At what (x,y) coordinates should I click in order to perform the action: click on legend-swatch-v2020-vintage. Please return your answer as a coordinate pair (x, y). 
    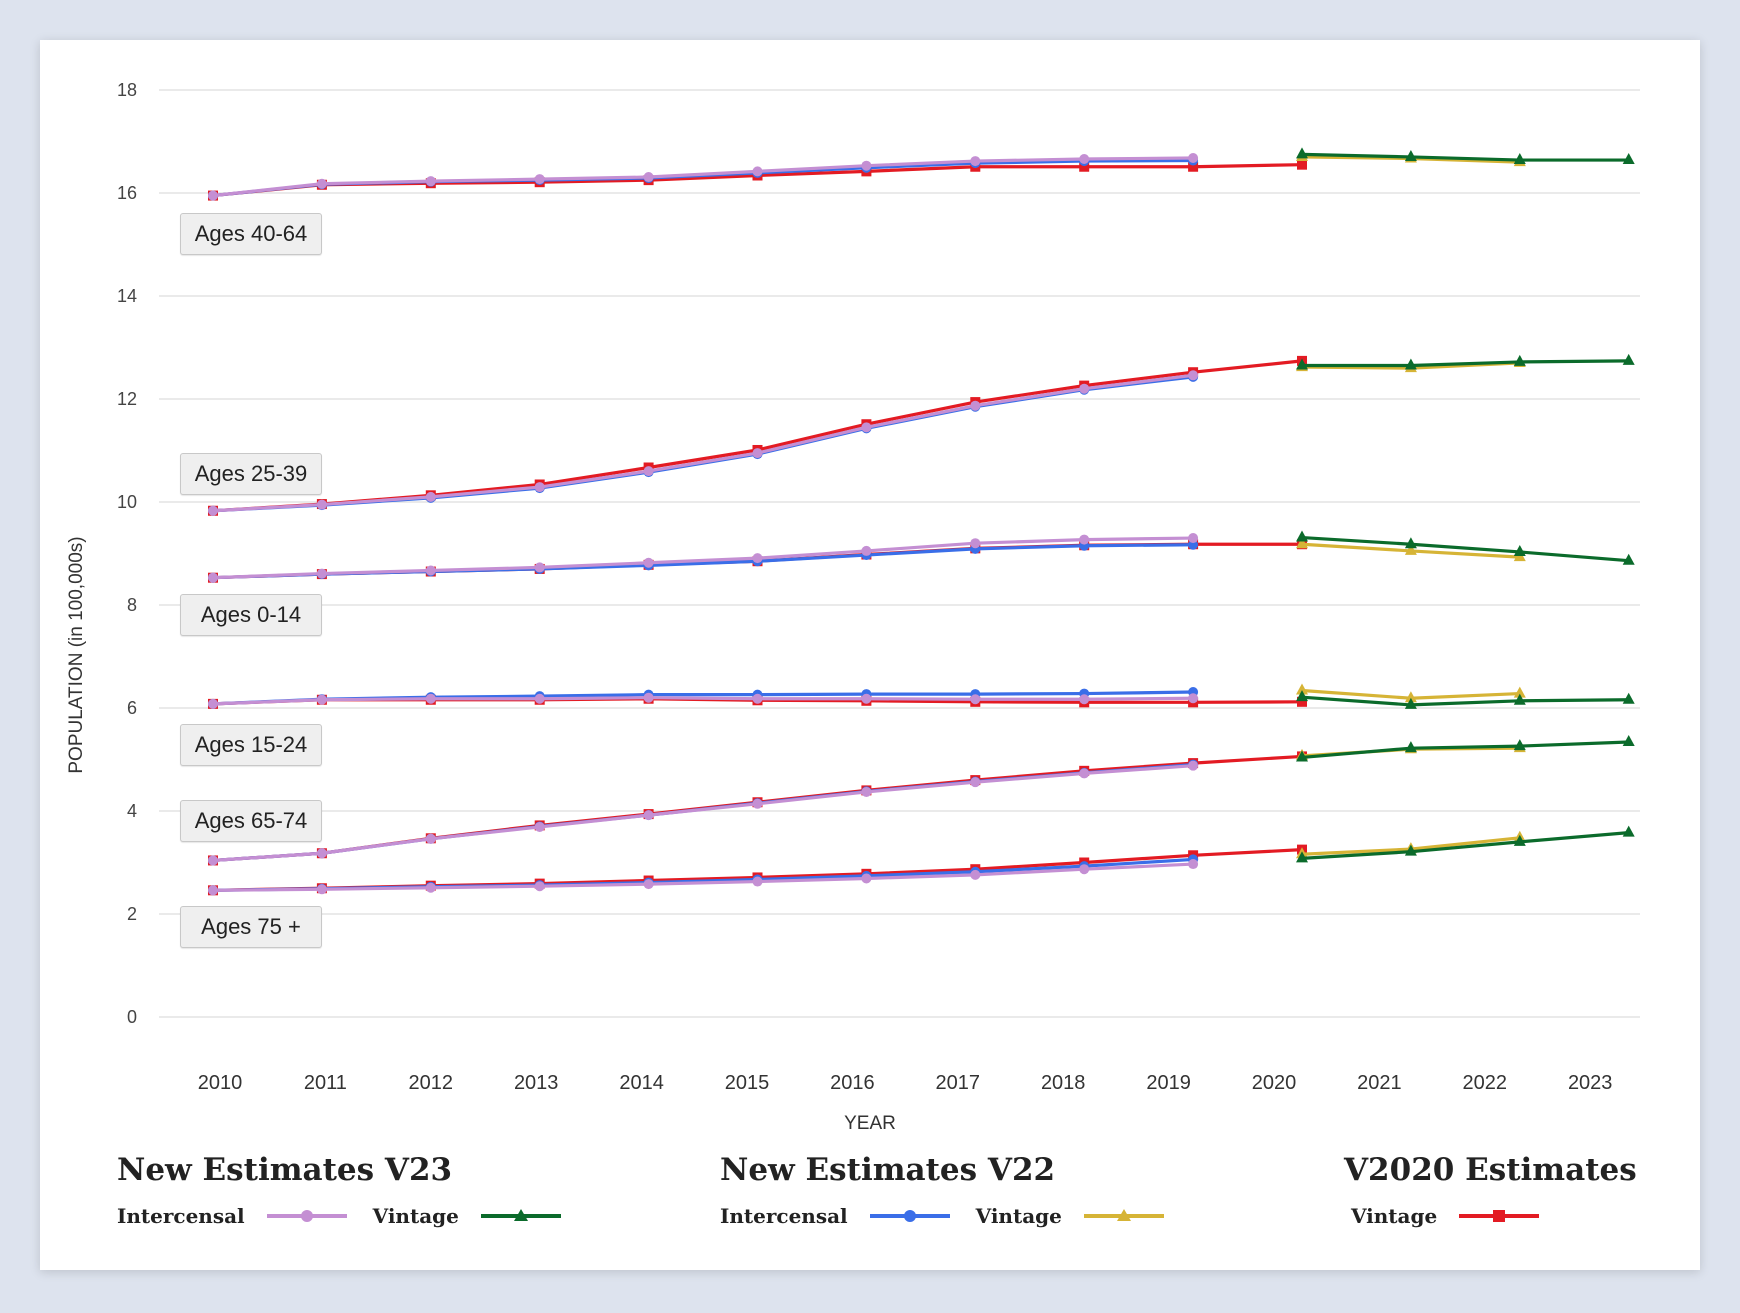
    Looking at the image, I should click on (1499, 1216).